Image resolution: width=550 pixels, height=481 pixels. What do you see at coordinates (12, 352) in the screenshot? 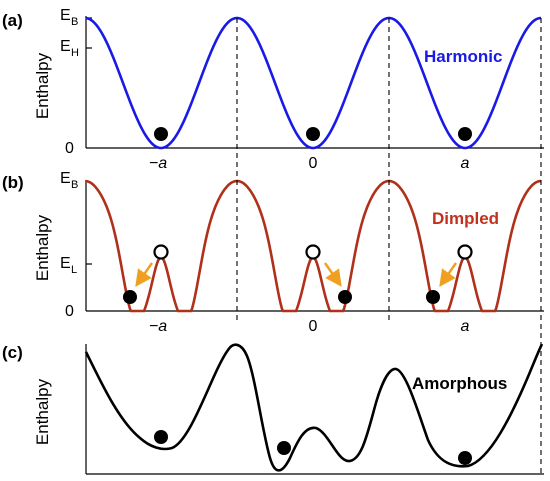
I see `panel-label-c: (c)` at bounding box center [12, 352].